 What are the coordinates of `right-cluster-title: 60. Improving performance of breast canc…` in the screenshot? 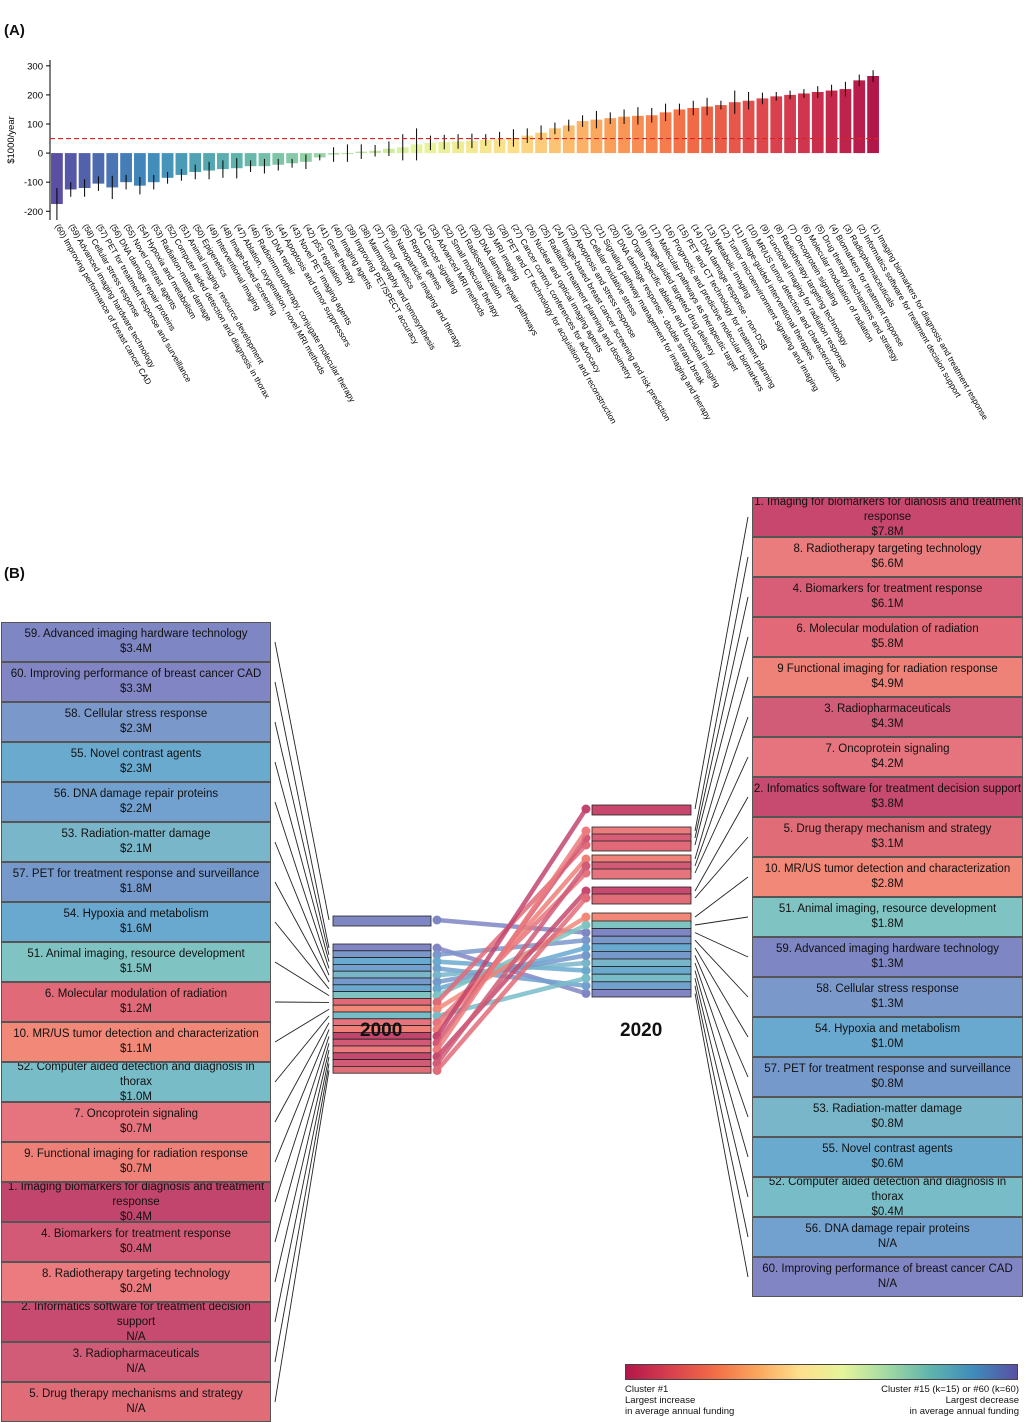 It's located at (887, 1269).